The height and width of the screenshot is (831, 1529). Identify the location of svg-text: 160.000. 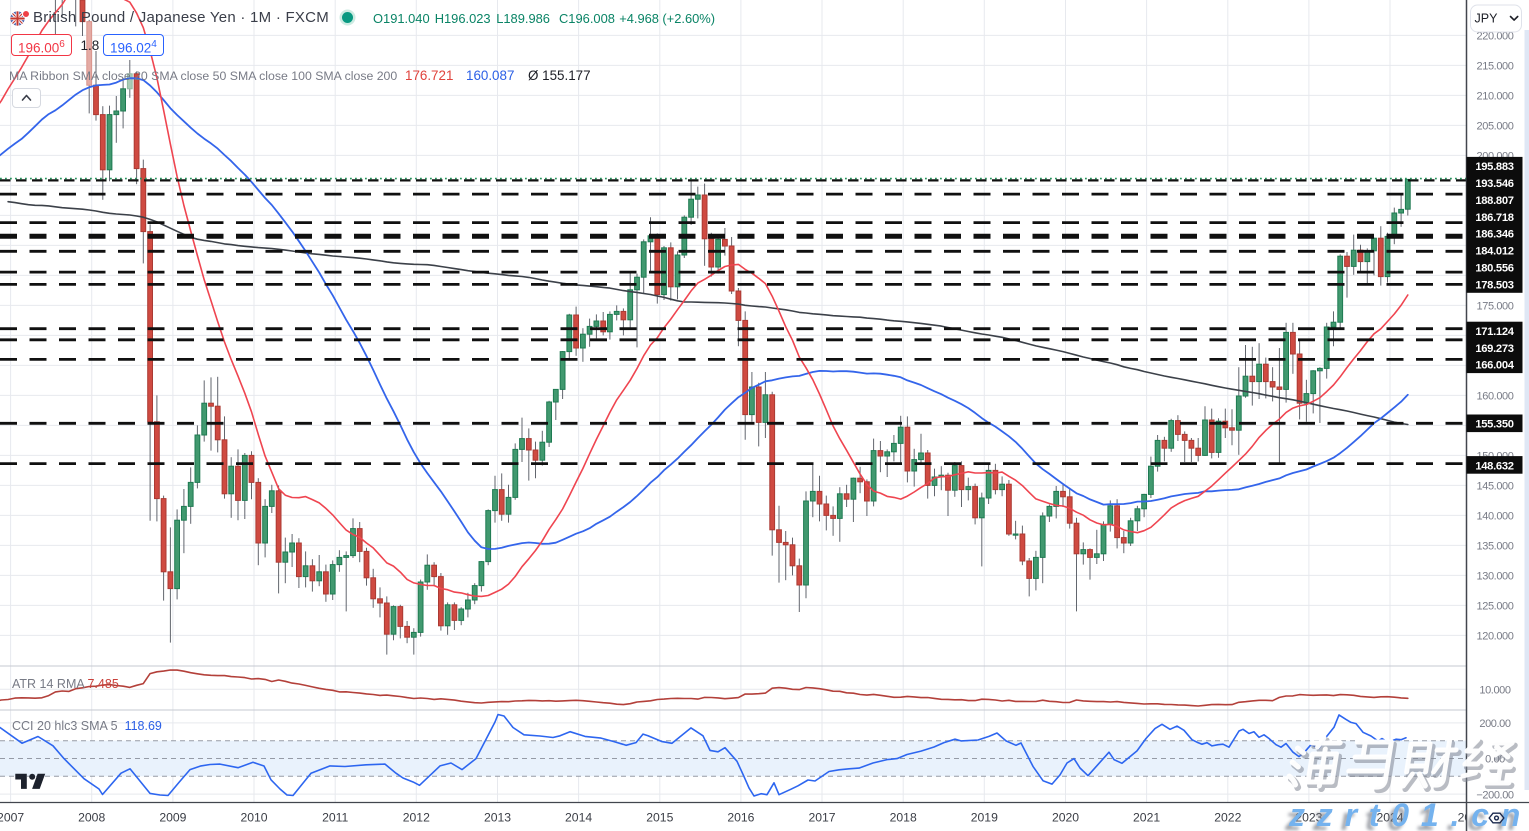
(1495, 397).